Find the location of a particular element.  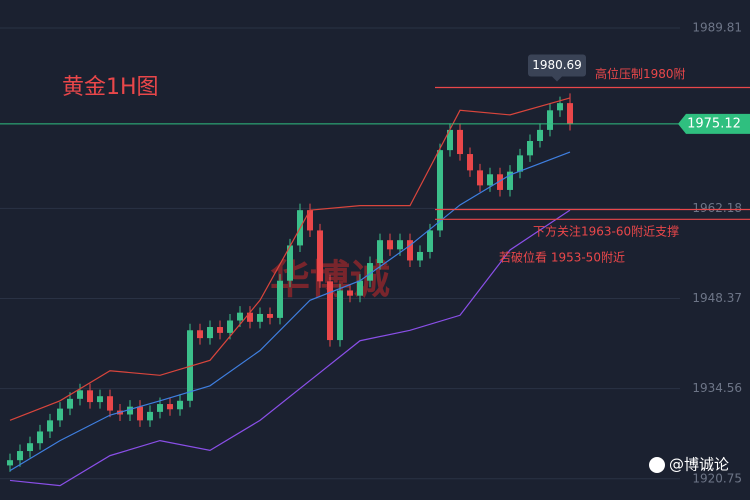

y-tick-label: 1920.75 is located at coordinates (717, 478).